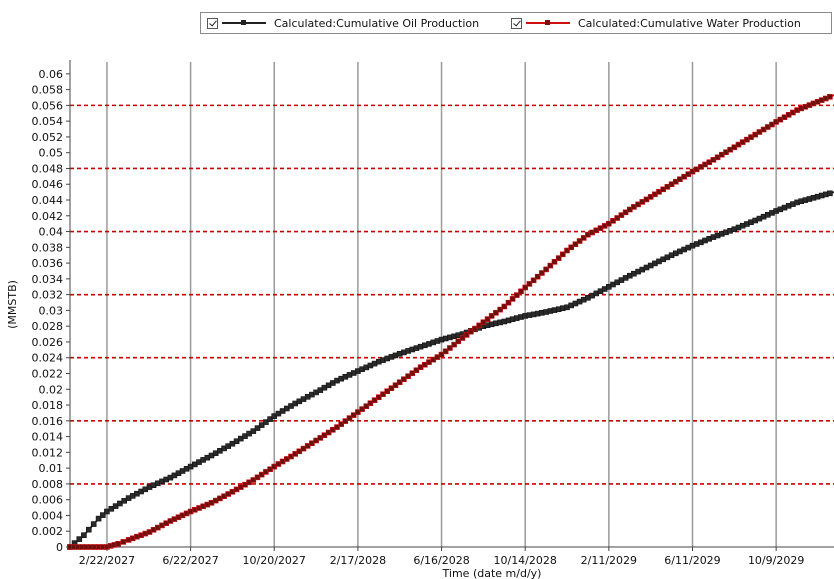  I want to click on y-tick-label: 0.01, so click(51, 468).